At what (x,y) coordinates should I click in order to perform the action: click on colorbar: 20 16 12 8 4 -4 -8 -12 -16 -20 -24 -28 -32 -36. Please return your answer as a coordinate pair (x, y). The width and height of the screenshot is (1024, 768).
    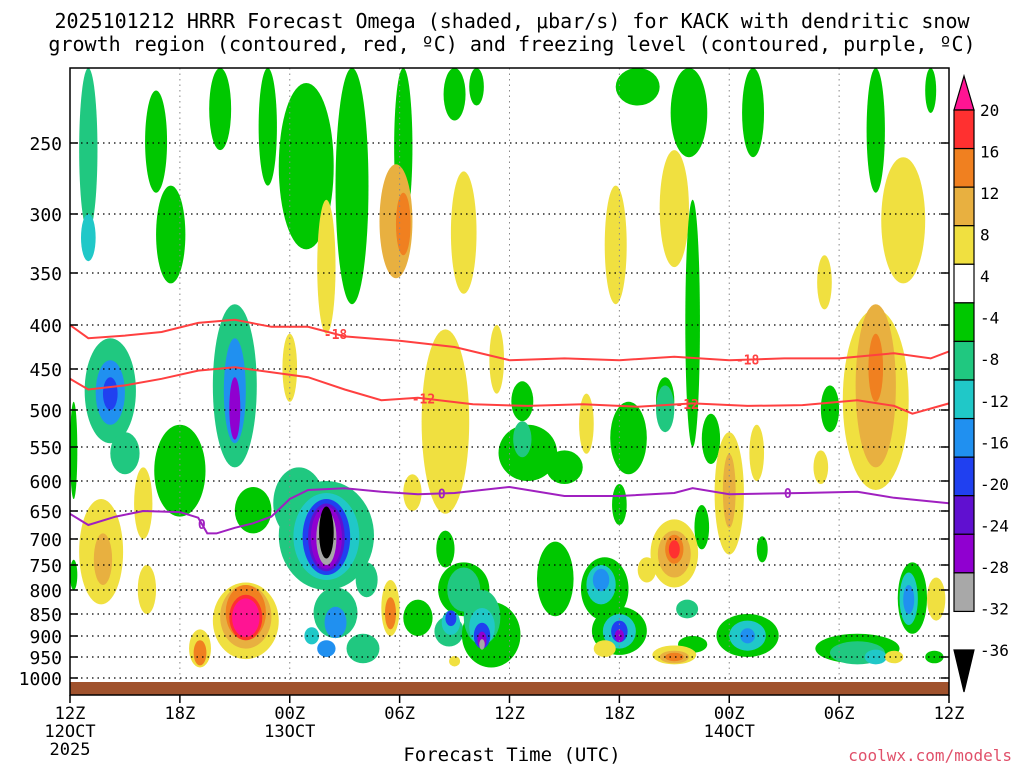
    Looking at the image, I should click on (981, 383).